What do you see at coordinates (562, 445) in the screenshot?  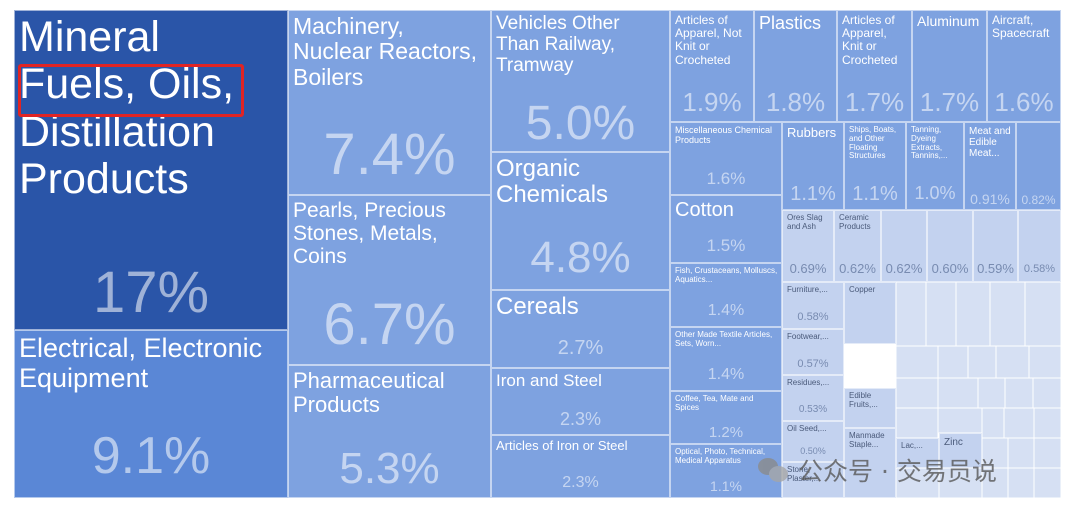 I see `tile-label: Articles of Iron or Steel` at bounding box center [562, 445].